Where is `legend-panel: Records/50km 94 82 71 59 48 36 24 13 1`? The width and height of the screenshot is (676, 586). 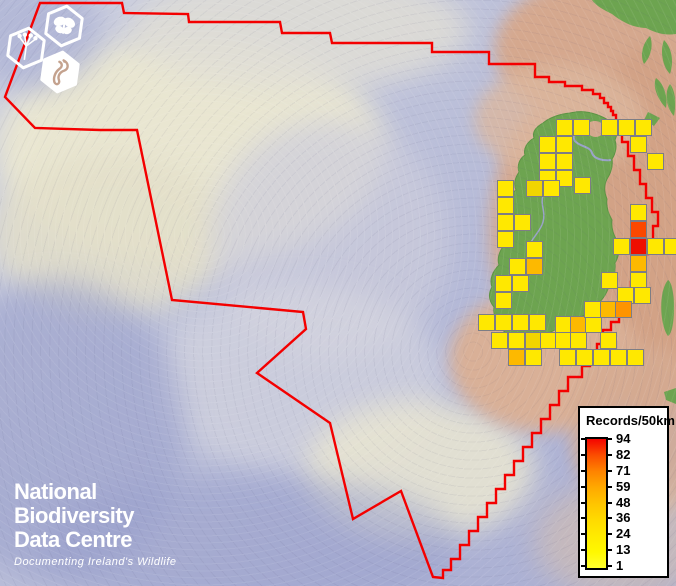 legend-panel: Records/50km 94 82 71 59 48 36 24 13 1 is located at coordinates (626, 492).